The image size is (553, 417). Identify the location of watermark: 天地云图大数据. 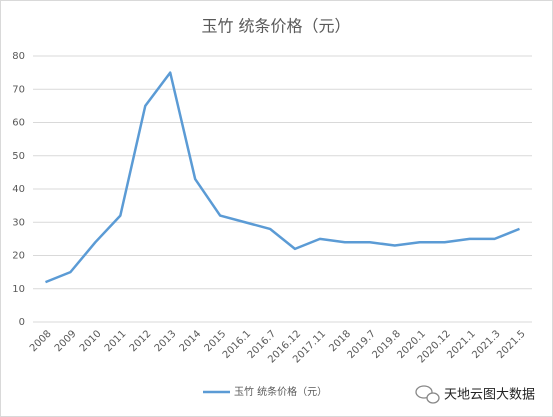
(489, 395).